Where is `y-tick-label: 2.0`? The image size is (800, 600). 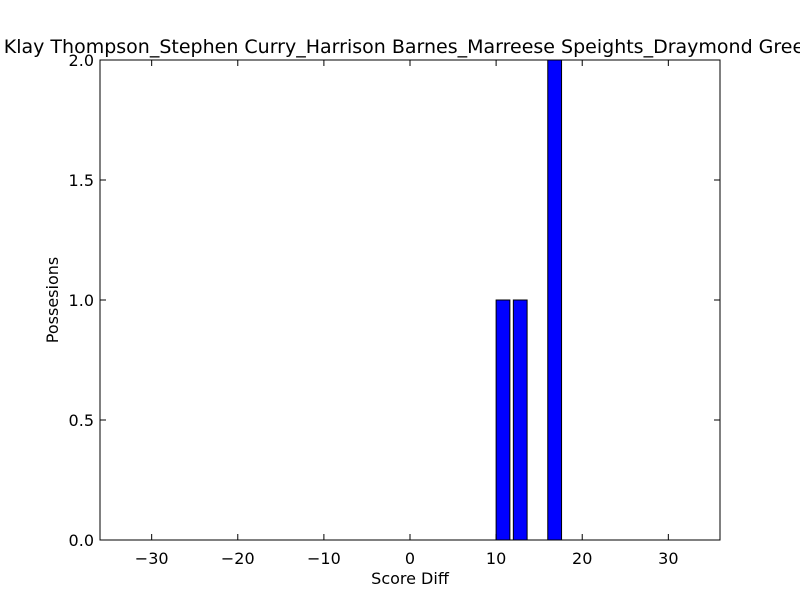 y-tick-label: 2.0 is located at coordinates (81, 60).